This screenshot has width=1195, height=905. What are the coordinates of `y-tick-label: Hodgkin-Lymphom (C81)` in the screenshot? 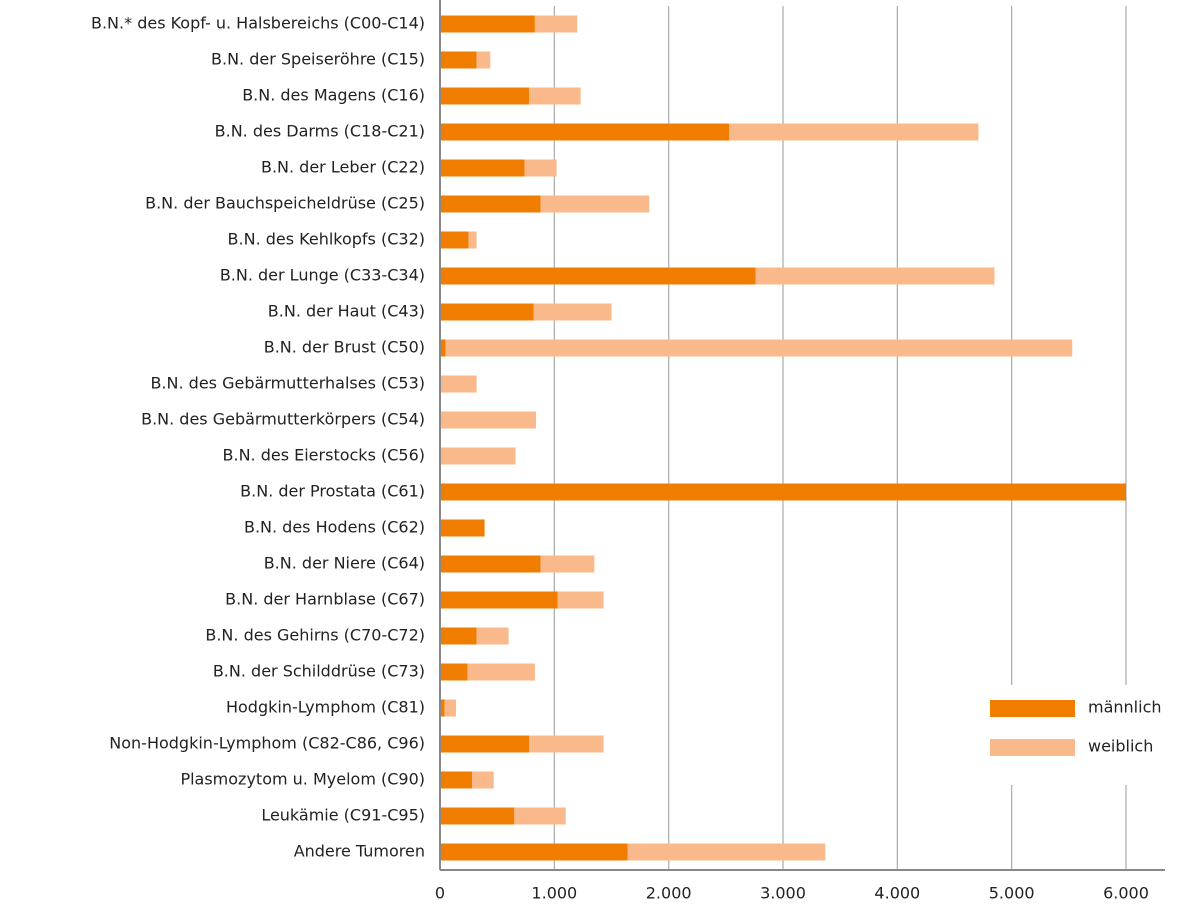 It's located at (325, 707).